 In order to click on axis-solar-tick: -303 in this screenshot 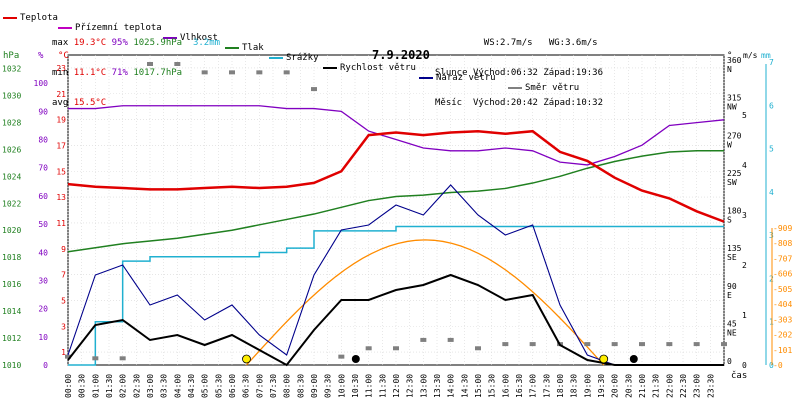, I will do `click(782, 319)`.